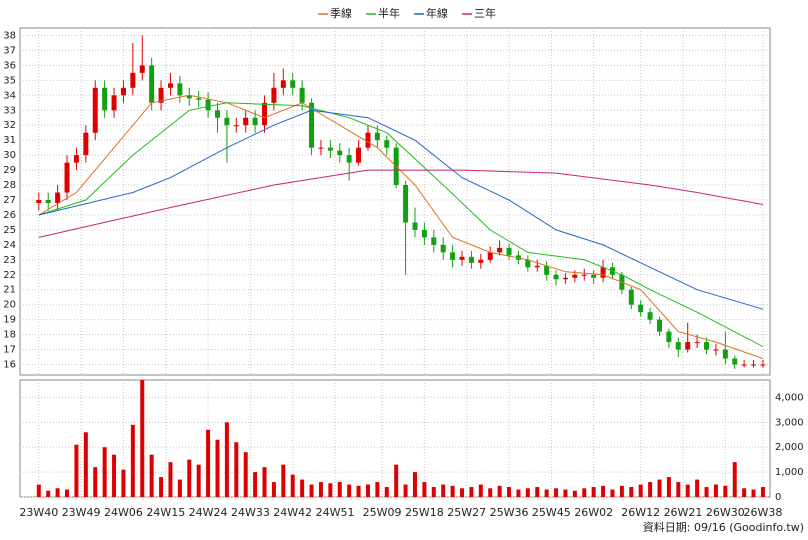 Image resolution: width=808 pixels, height=540 pixels. I want to click on y-tick-label: 30, so click(9, 155).